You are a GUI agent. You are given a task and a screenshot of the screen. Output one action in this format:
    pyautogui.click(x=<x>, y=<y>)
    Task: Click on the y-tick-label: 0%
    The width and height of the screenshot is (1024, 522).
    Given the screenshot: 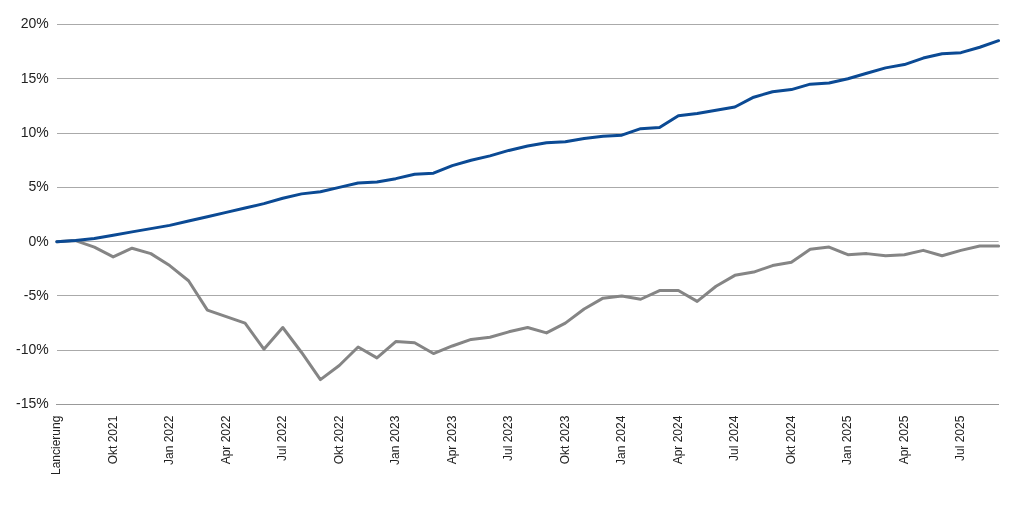 What is the action you would take?
    pyautogui.click(x=38, y=240)
    